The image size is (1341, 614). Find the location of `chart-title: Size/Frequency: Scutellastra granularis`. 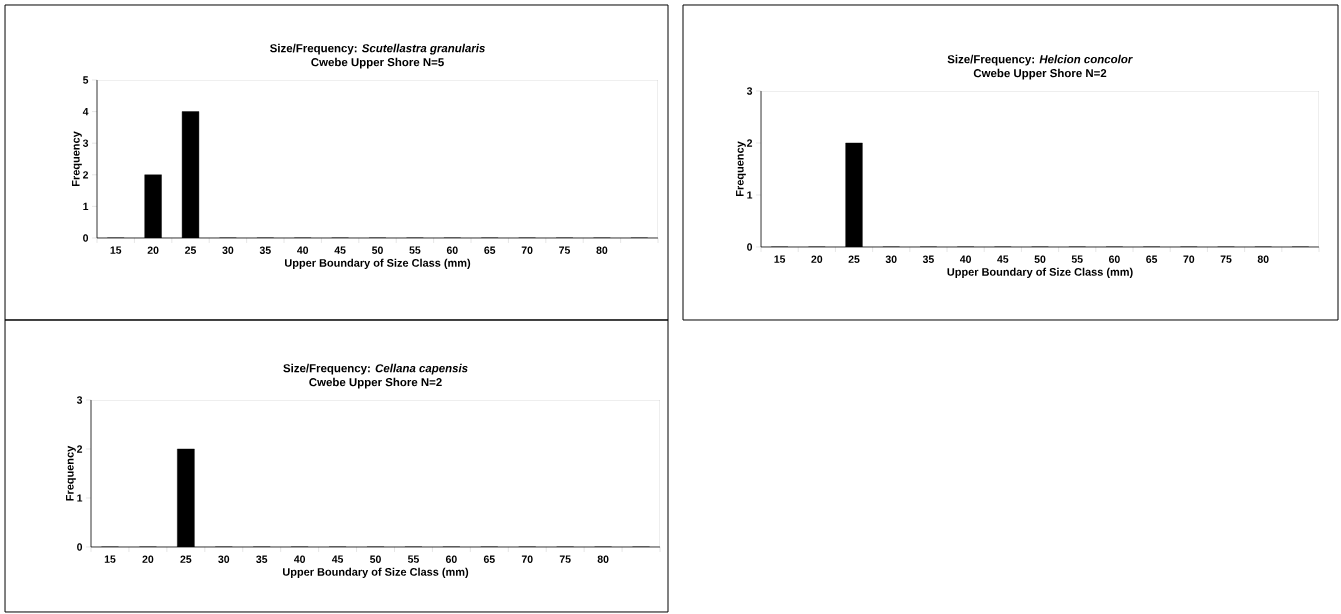

chart-title: Size/Frequency: Scutellastra granularis is located at coordinates (377, 49).